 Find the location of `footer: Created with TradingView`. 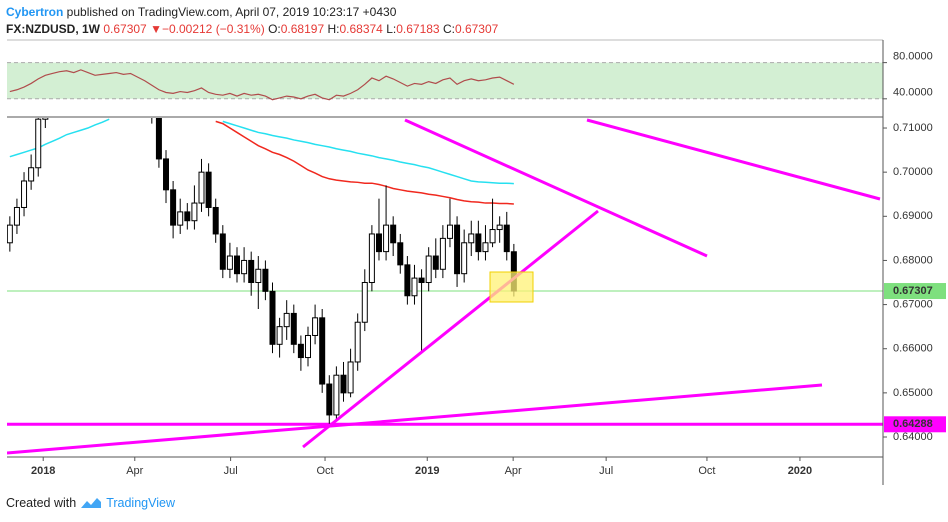

footer: Created with TradingView is located at coordinates (90, 503).